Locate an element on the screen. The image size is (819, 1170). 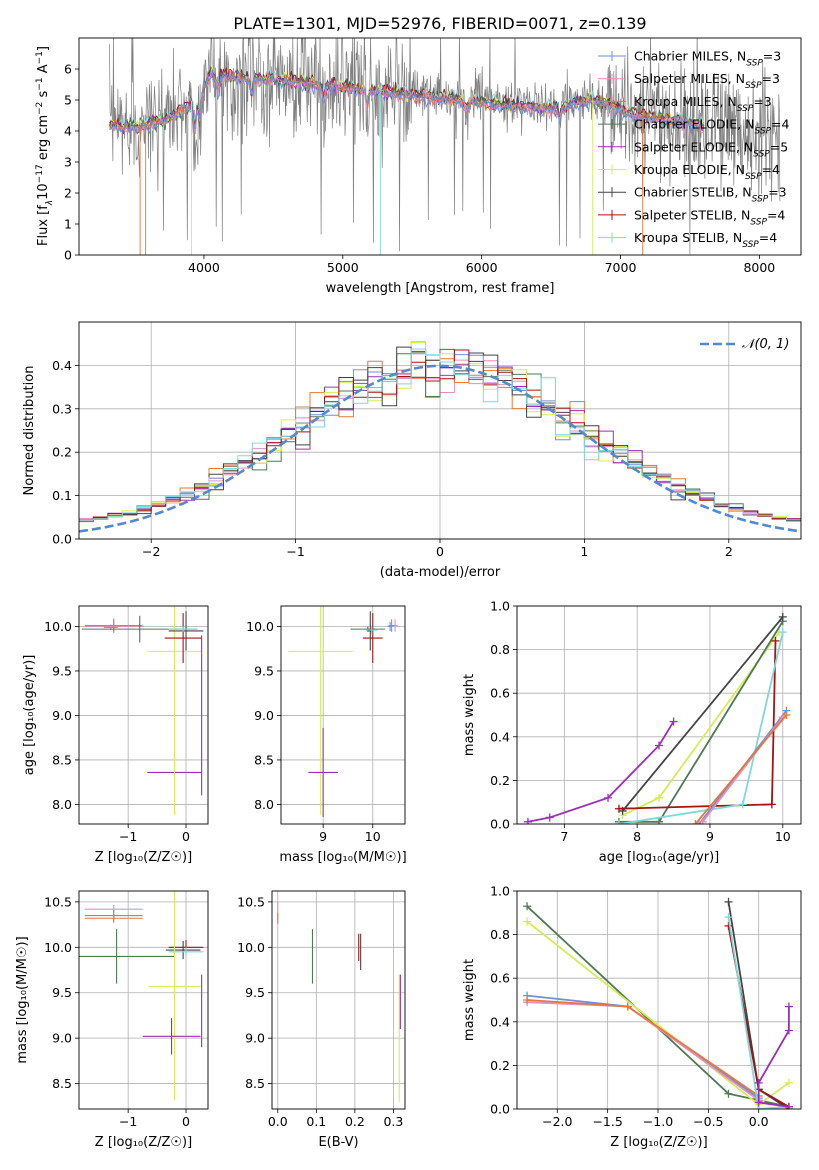
age_vs_mass-ticks: 9 10 8.0 8.5 9.0 9.5 10.0 is located at coordinates (313, 731).